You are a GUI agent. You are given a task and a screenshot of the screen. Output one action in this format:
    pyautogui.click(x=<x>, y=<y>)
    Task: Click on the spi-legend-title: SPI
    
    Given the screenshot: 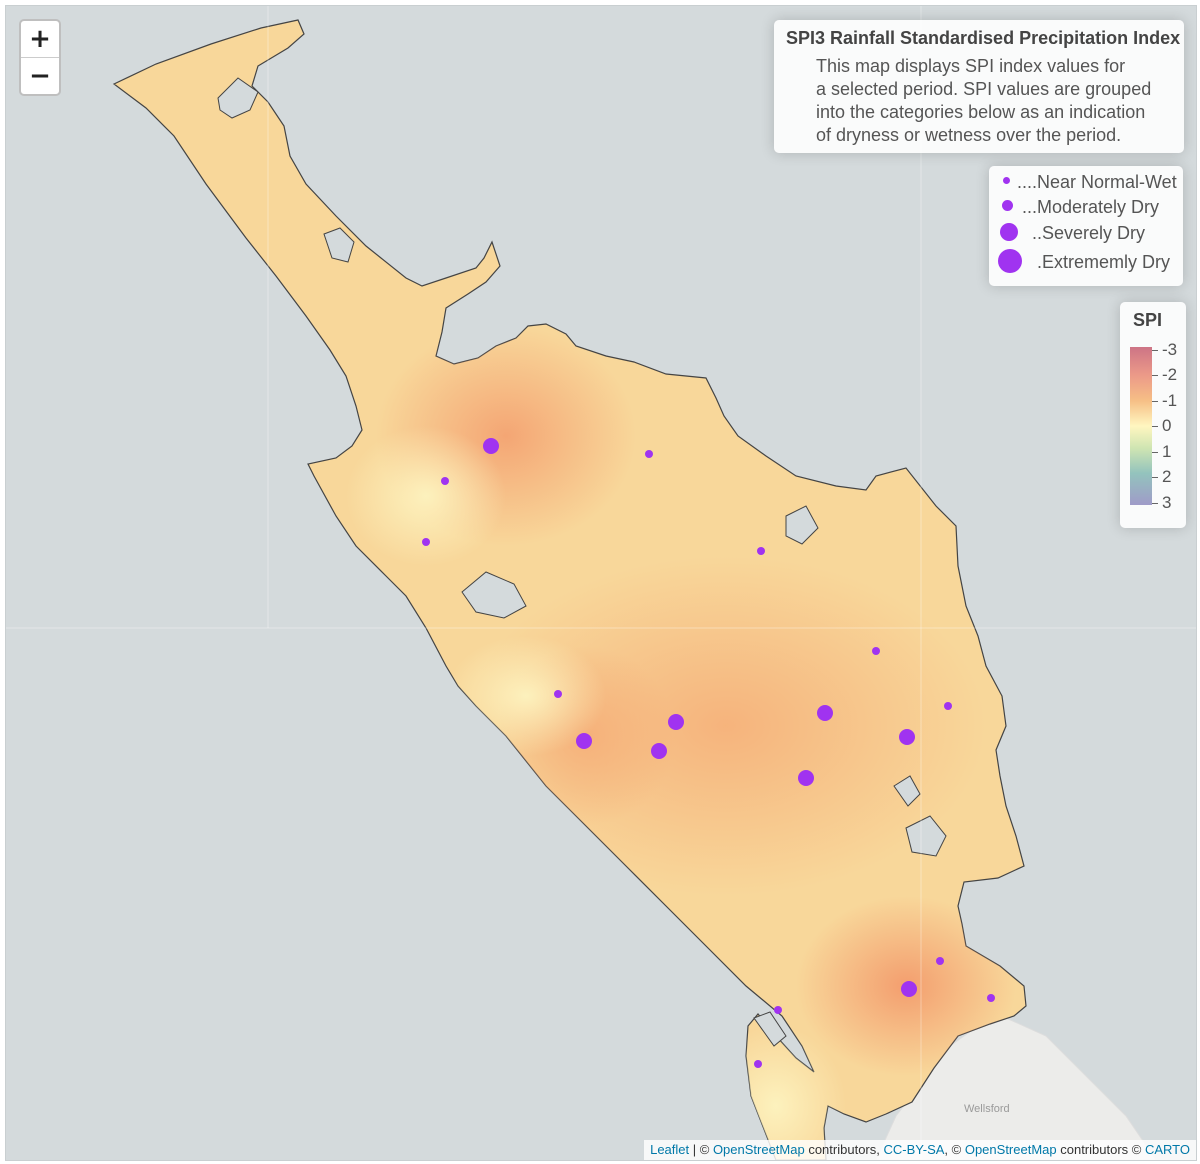 What is the action you would take?
    pyautogui.click(x=1148, y=320)
    